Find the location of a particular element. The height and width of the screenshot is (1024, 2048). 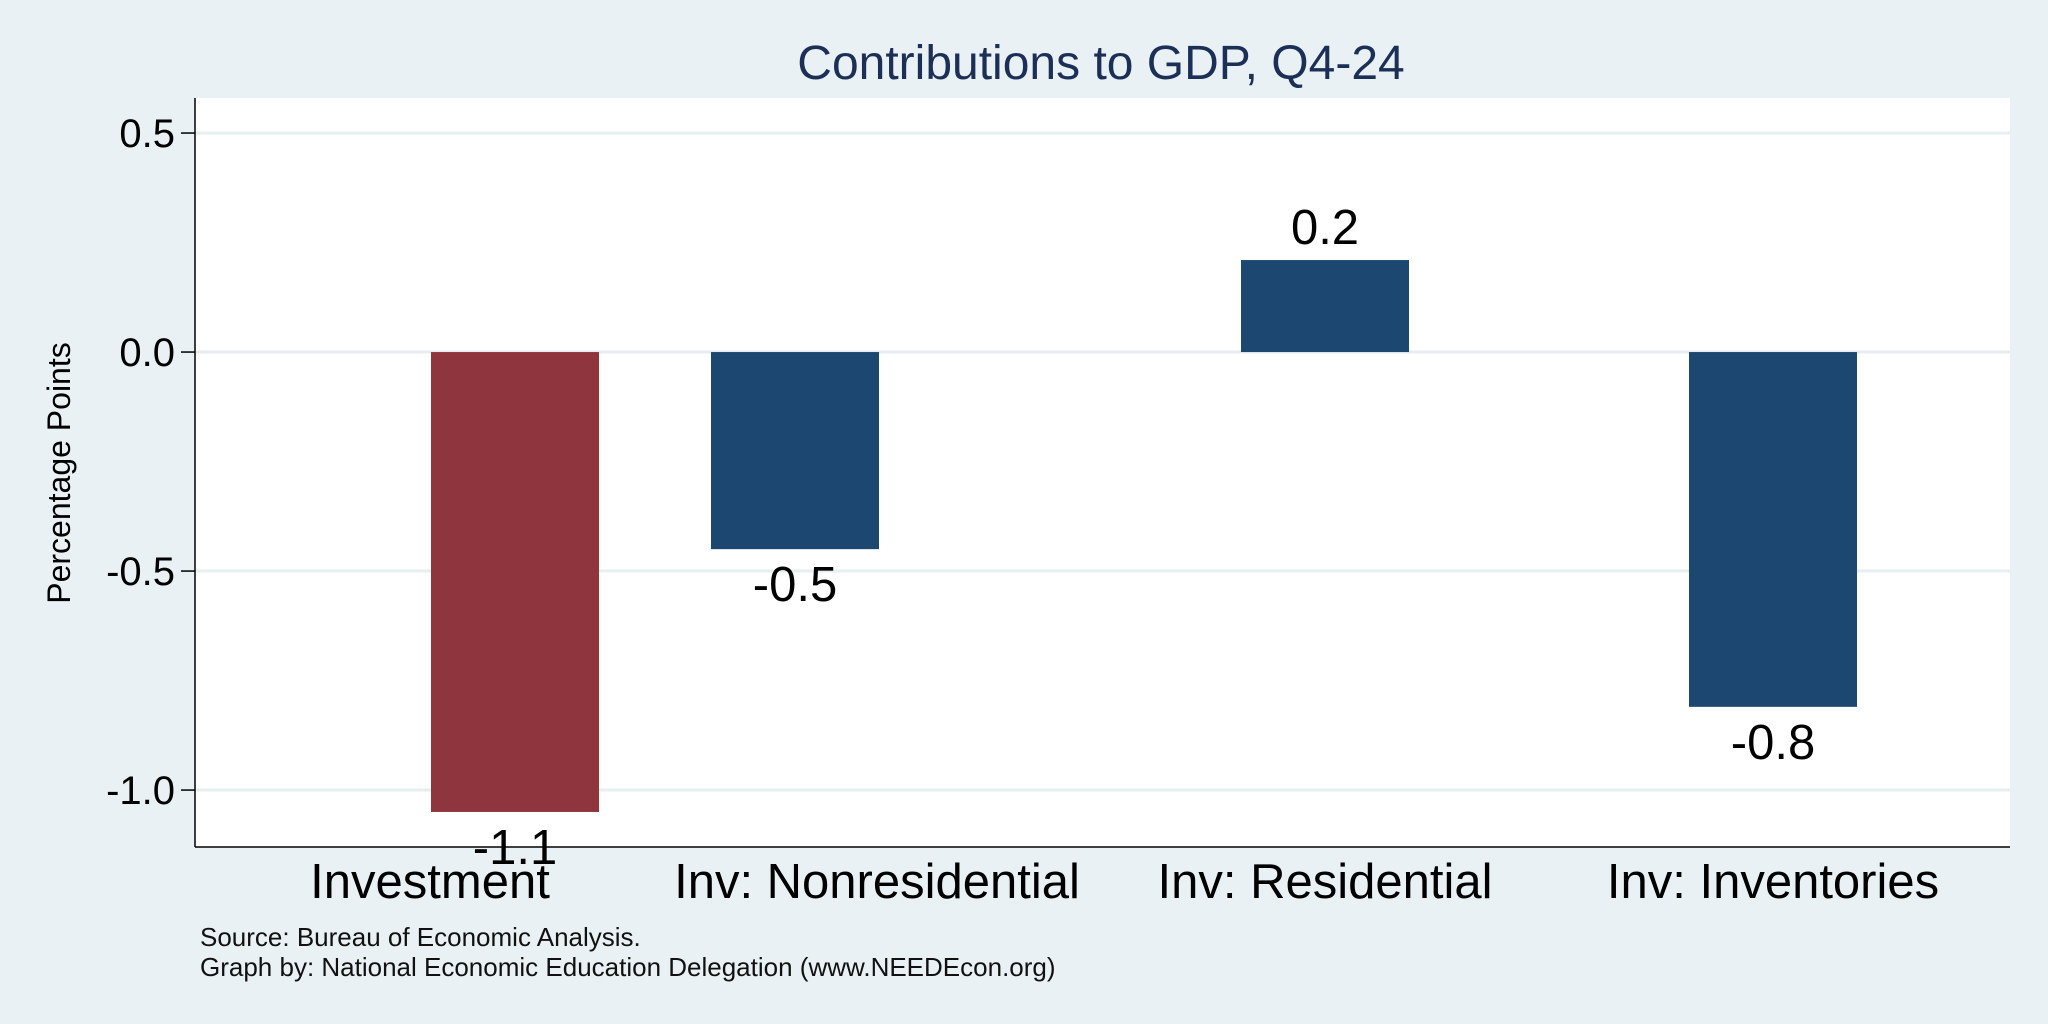

data-label: 0.2 is located at coordinates (1325, 228).